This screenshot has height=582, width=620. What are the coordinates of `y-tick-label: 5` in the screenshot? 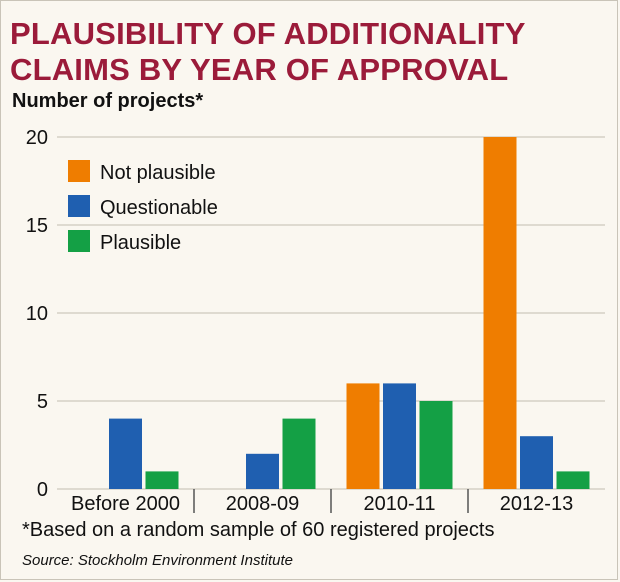 It's located at (42, 402).